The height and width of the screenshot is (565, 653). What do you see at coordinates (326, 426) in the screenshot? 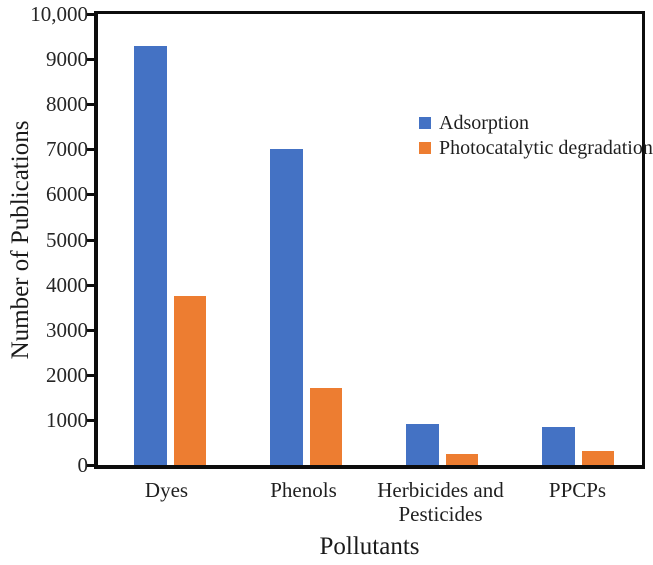
I see `bar-photocatalytic-degradation-phenols` at bounding box center [326, 426].